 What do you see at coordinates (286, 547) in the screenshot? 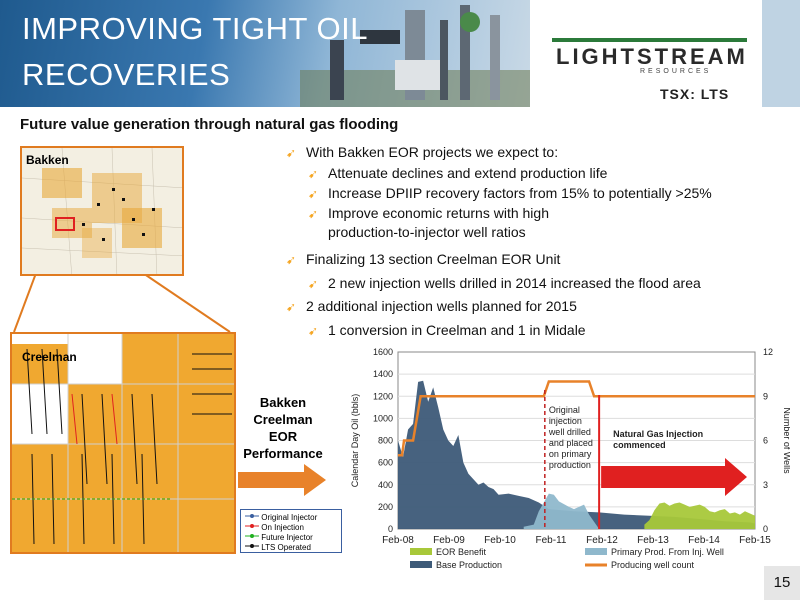
I see `legend-label: LTS Operated` at bounding box center [286, 547].